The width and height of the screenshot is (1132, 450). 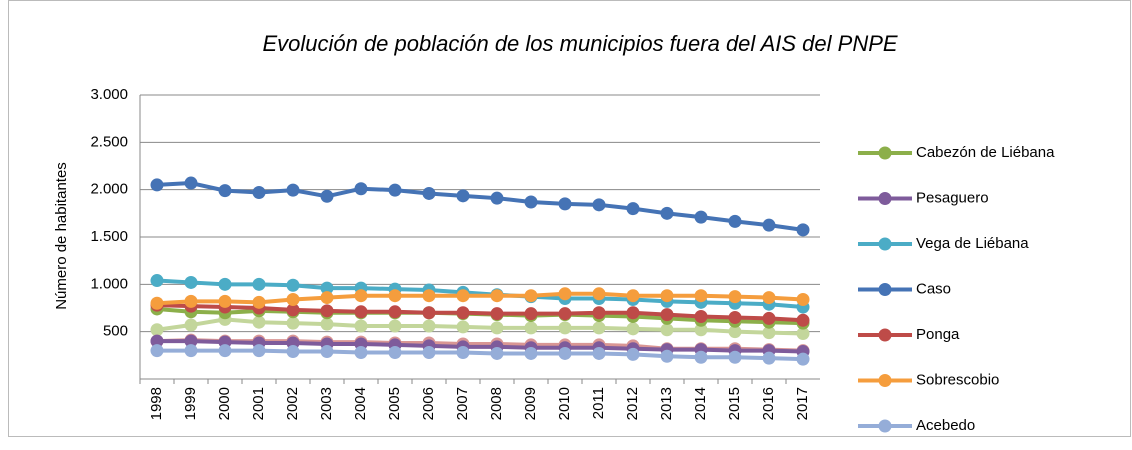 What do you see at coordinates (360, 403) in the screenshot?
I see `x-tick-label: 2004` at bounding box center [360, 403].